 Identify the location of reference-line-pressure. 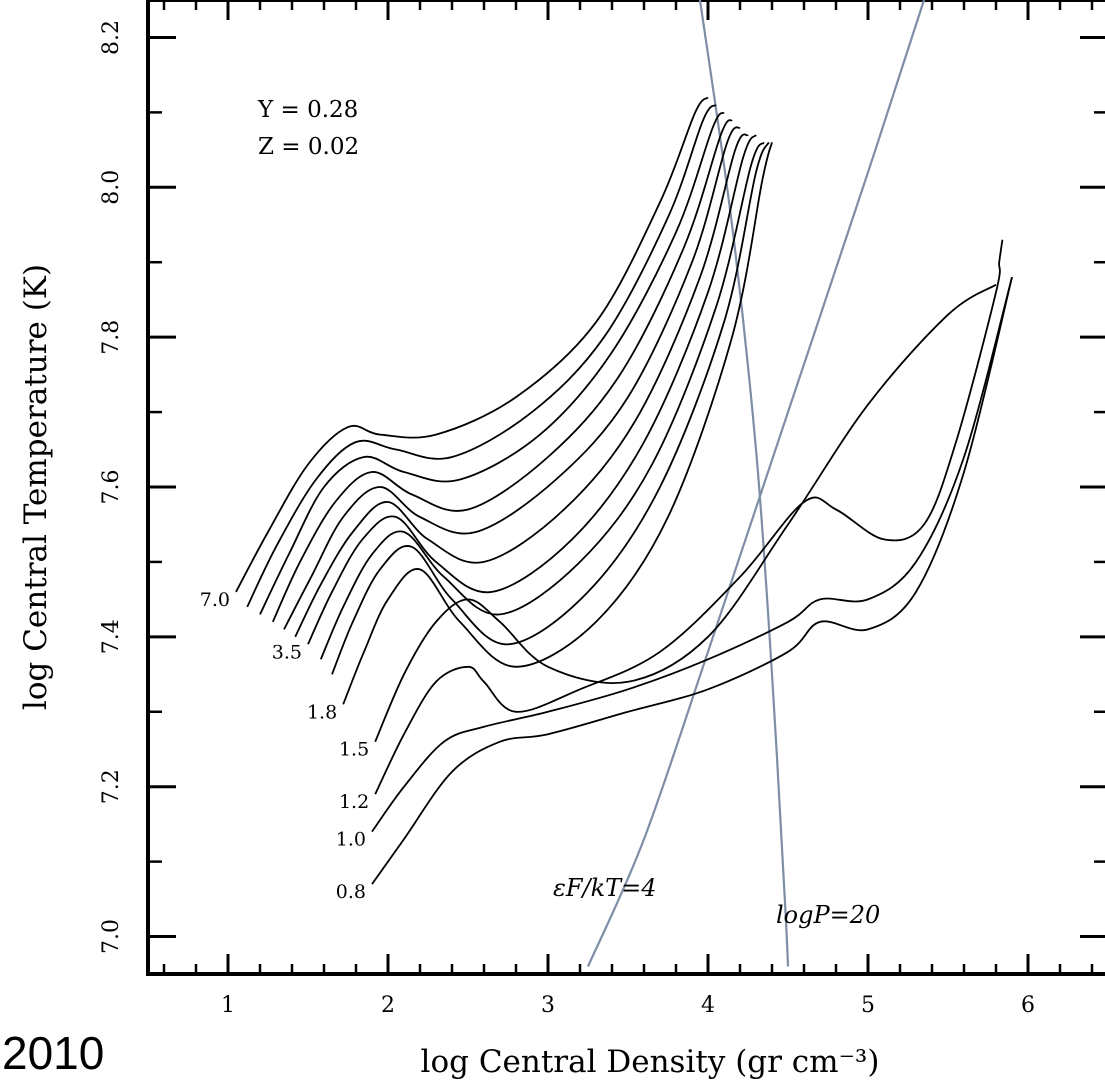
(744, 483).